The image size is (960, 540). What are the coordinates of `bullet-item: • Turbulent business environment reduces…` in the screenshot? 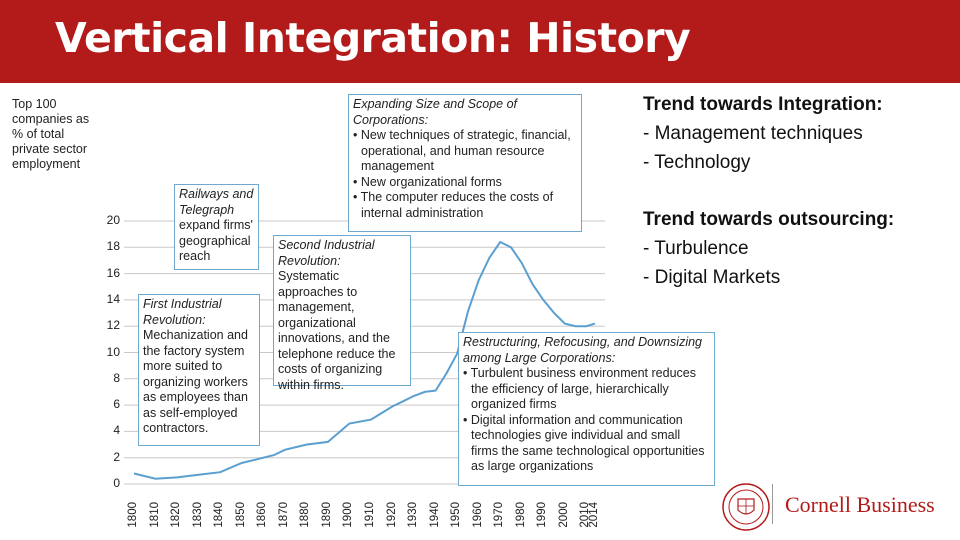 It's located at (579, 388).